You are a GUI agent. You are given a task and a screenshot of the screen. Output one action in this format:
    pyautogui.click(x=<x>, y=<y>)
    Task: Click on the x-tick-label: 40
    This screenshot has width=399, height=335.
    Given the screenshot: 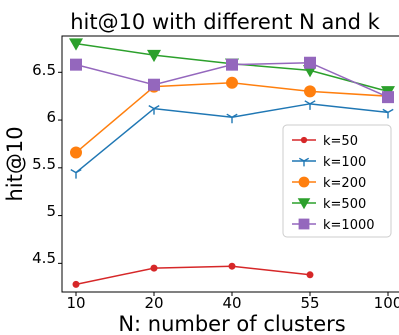 What is the action you would take?
    pyautogui.click(x=231, y=303)
    